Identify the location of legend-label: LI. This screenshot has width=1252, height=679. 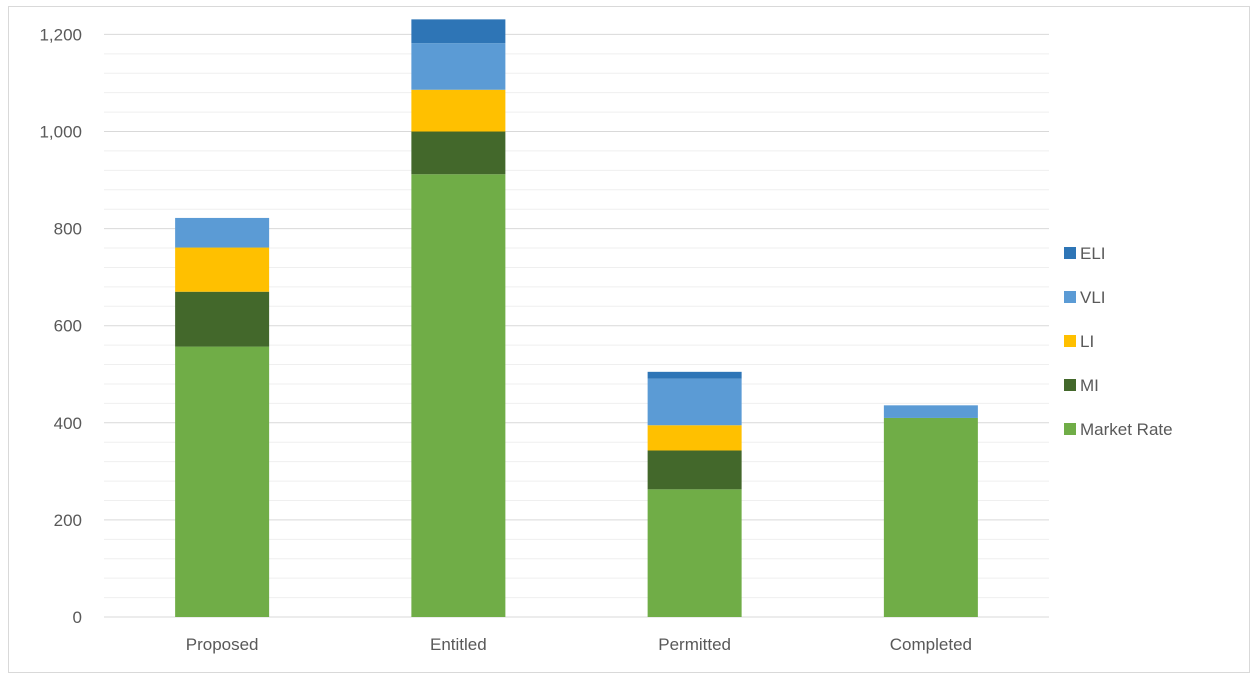
(1087, 341).